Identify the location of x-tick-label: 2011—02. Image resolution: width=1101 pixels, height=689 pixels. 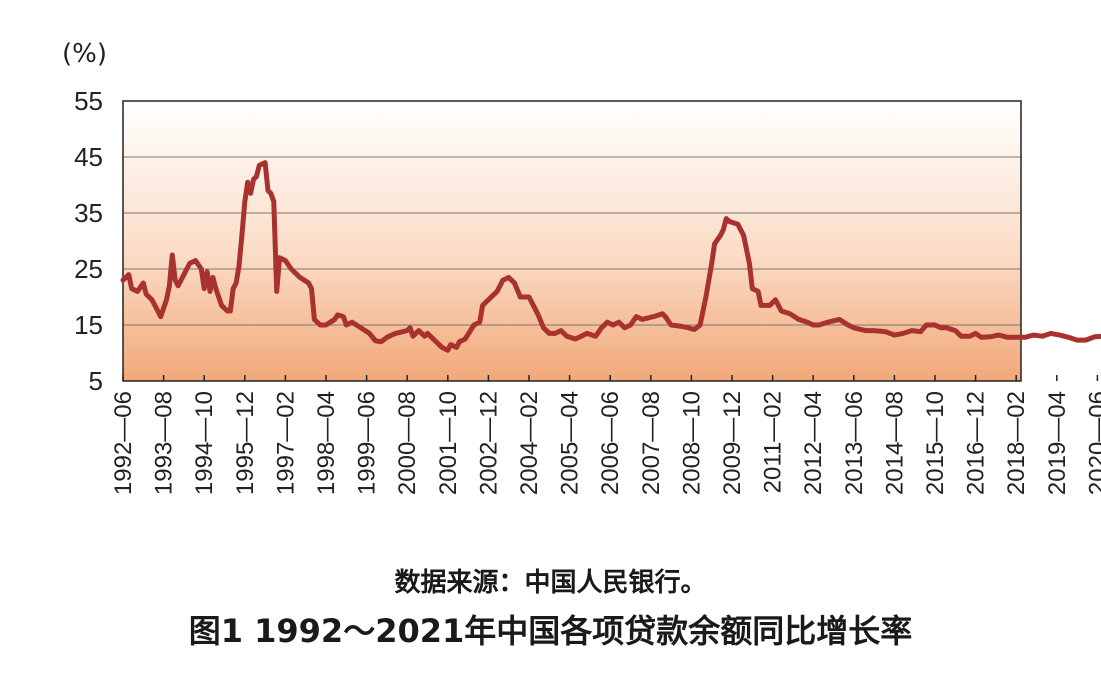
(773, 442).